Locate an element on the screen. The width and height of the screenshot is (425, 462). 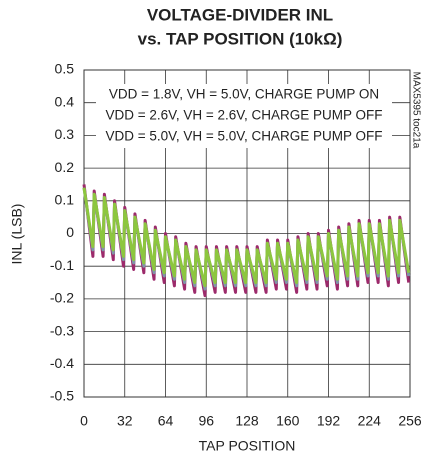
legend-entry: VDD = 1.8V, VH = 5.0V, CHARGE PUMP ON is located at coordinates (244, 94).